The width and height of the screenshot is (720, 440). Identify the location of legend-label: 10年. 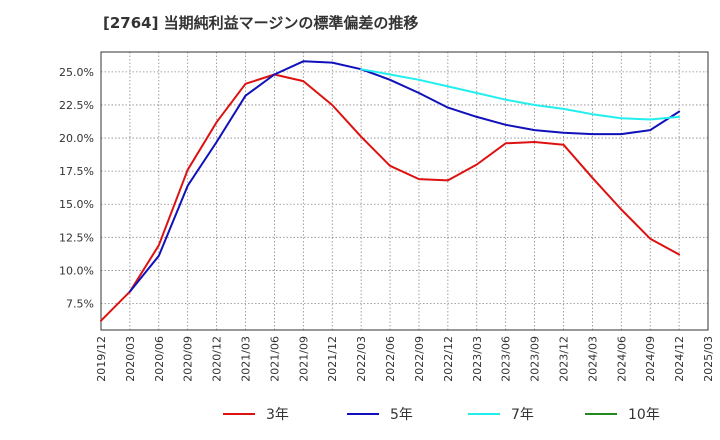
(644, 415).